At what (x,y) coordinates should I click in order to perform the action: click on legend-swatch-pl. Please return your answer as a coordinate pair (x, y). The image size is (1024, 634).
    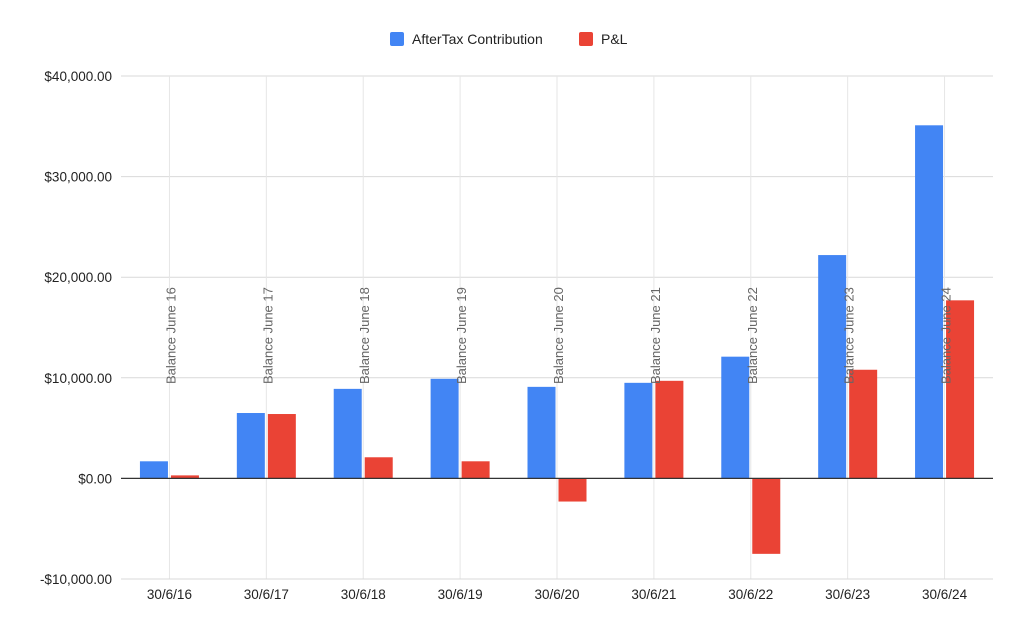
    Looking at the image, I should click on (586, 39).